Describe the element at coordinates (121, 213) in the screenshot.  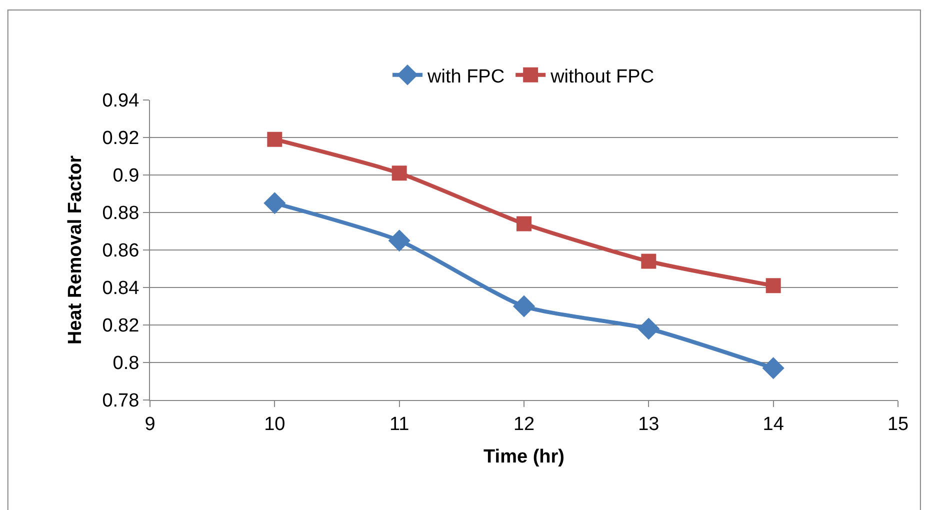
I see `y-tick-label: 0.88` at that location.